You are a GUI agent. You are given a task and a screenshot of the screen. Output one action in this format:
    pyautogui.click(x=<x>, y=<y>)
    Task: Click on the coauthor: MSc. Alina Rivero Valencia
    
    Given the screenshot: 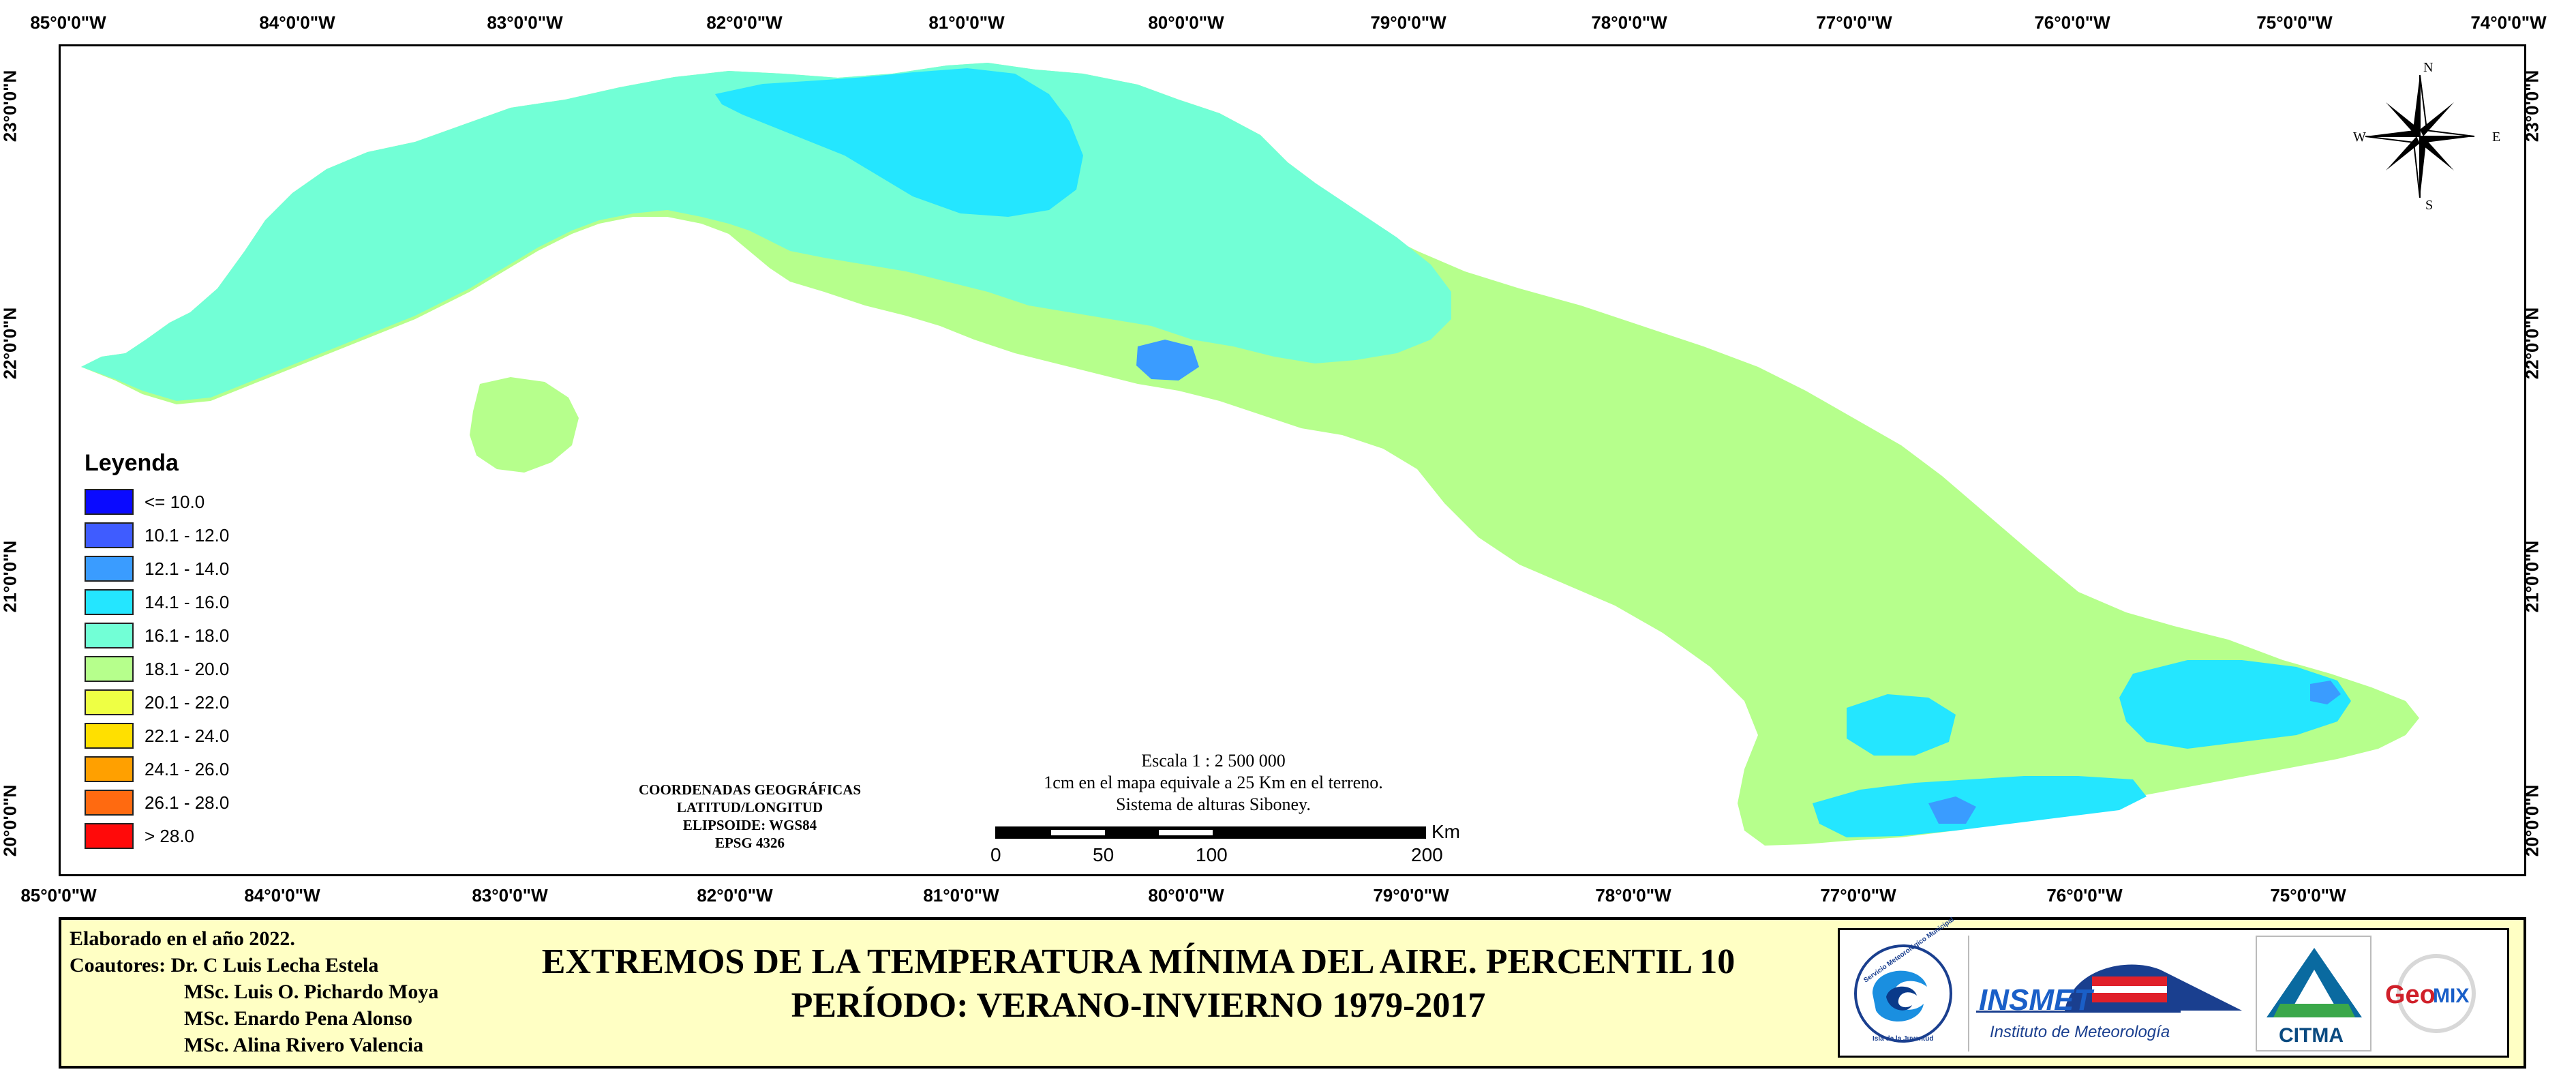 What is the action you would take?
    pyautogui.click(x=304, y=1045)
    